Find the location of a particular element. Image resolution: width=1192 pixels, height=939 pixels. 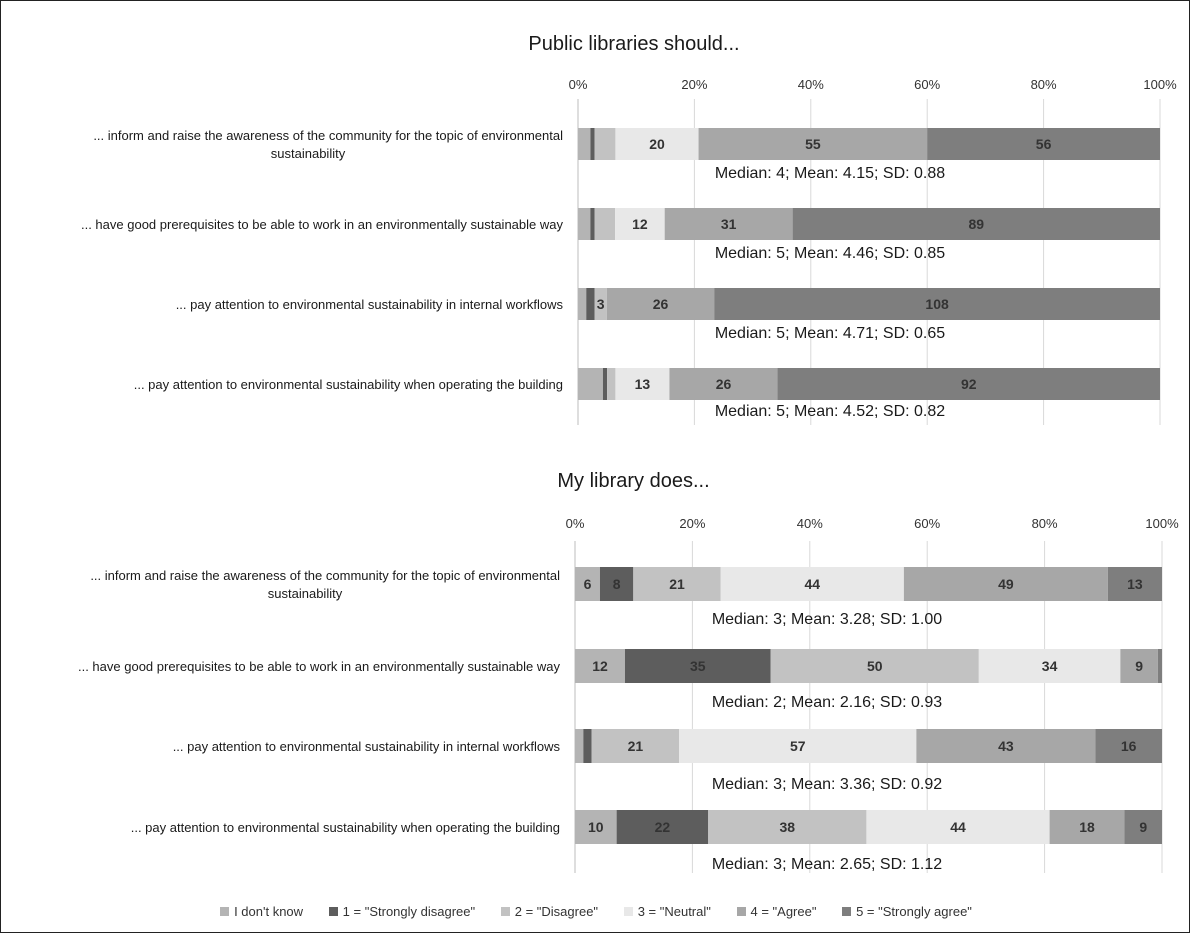

stats-label: Median: 5; Mean: 4.46; SD: 0.85 is located at coordinates (830, 253).